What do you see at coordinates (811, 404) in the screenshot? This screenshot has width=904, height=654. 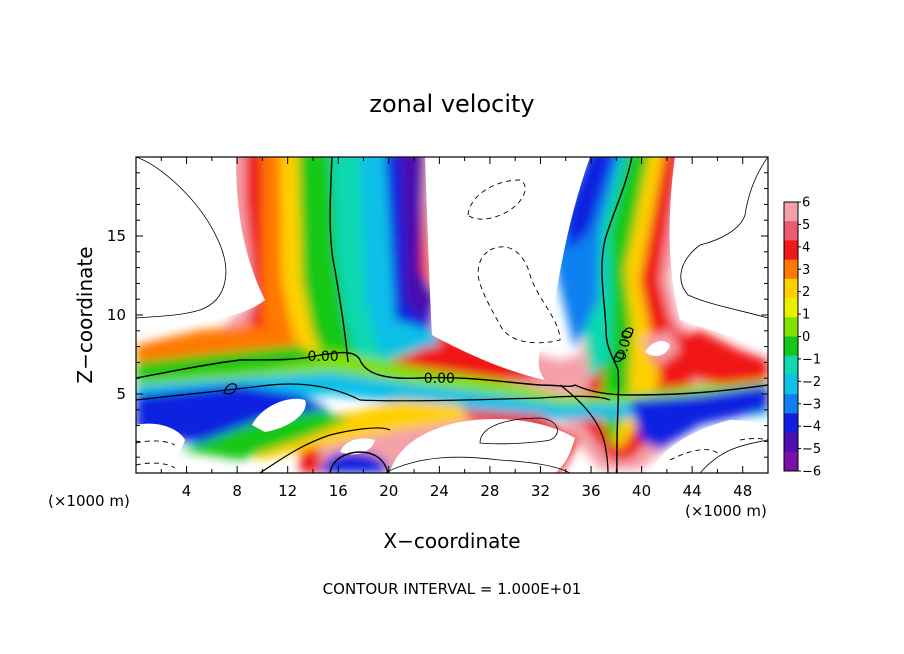 I see `colorbar-label-9: −3` at bounding box center [811, 404].